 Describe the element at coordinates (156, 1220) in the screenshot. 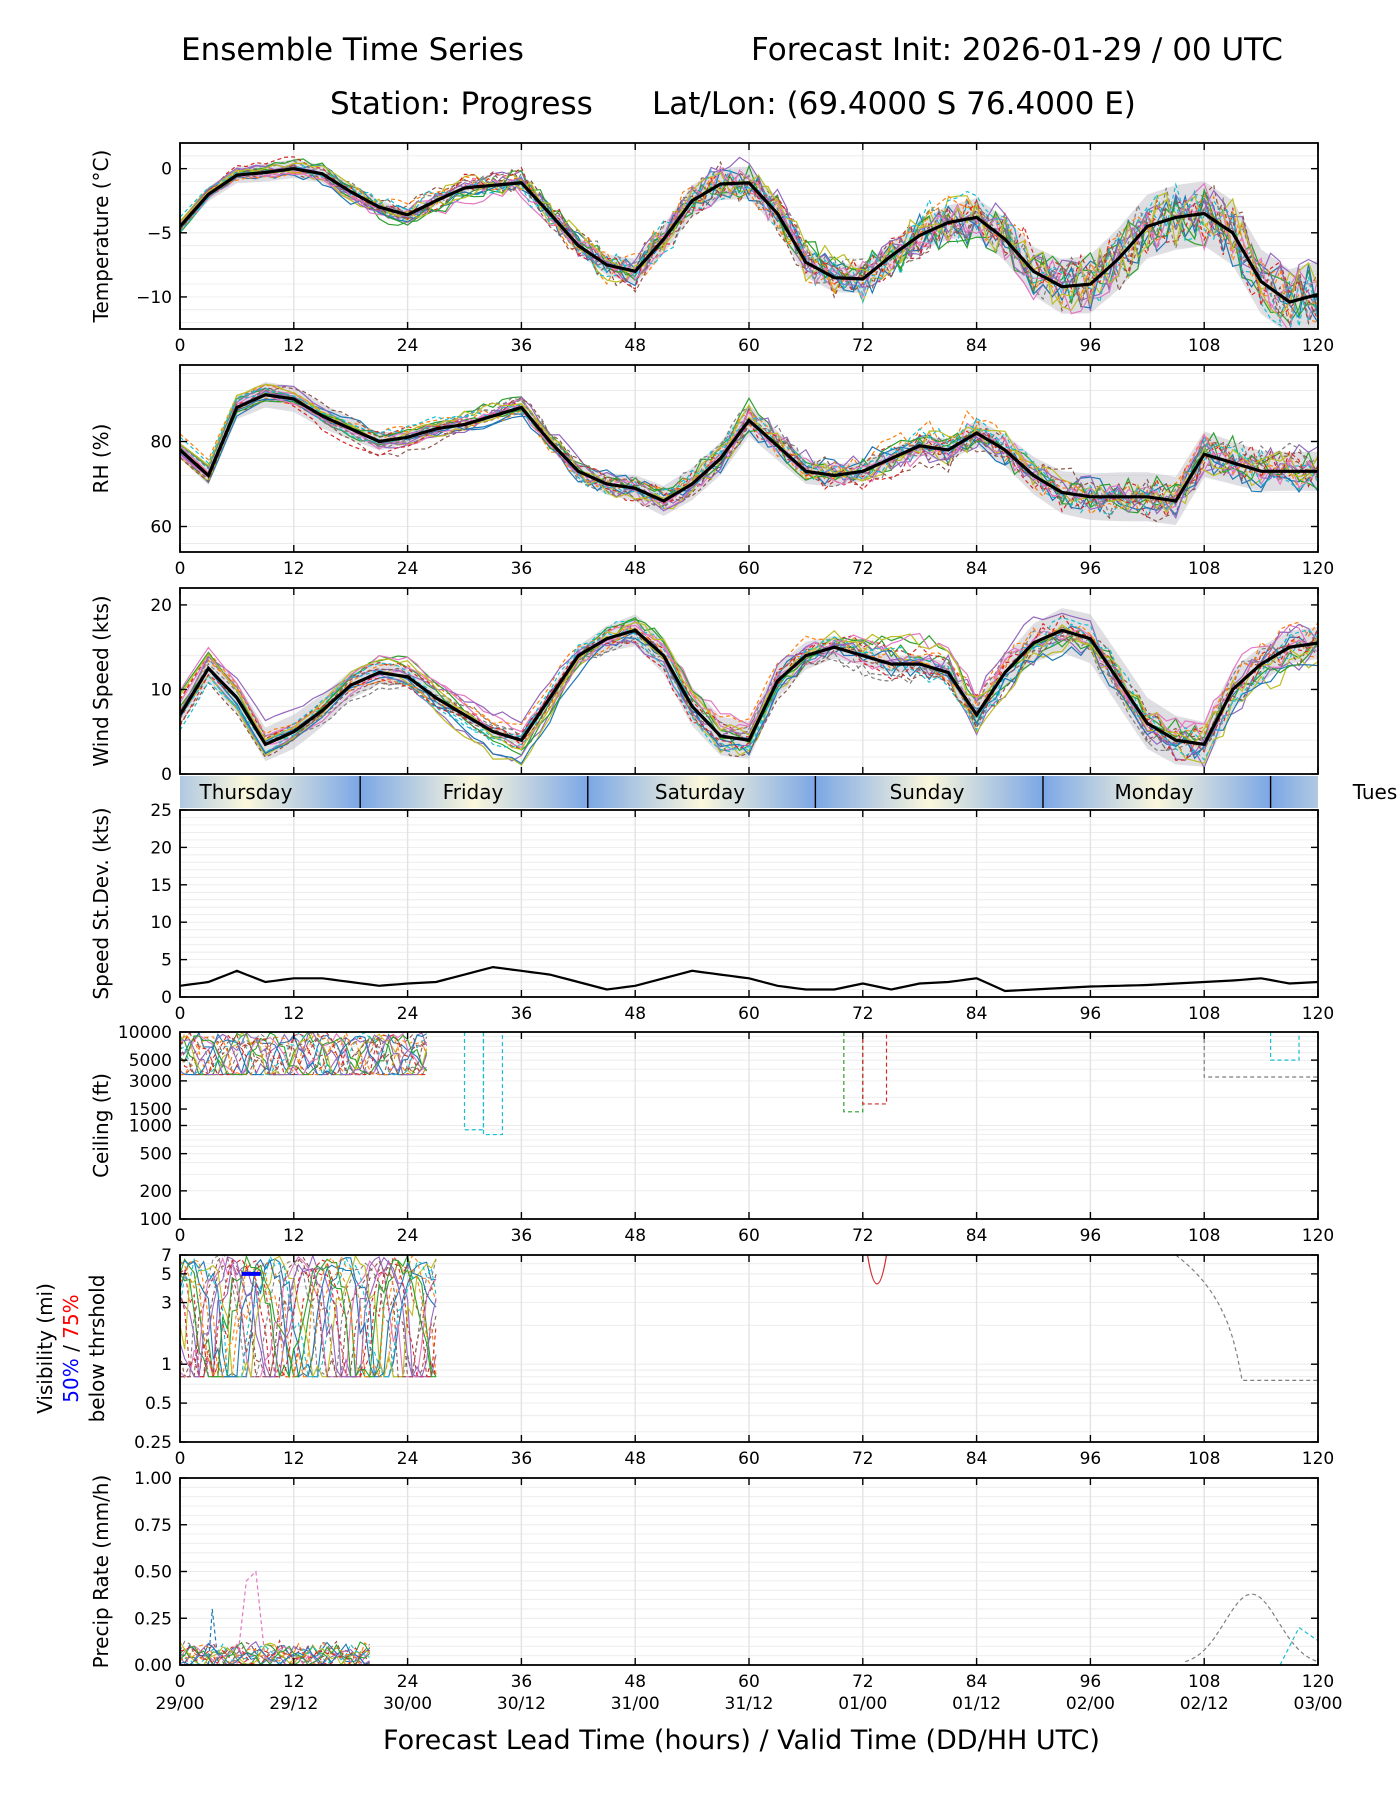

I see `y-tick-label: 100` at that location.